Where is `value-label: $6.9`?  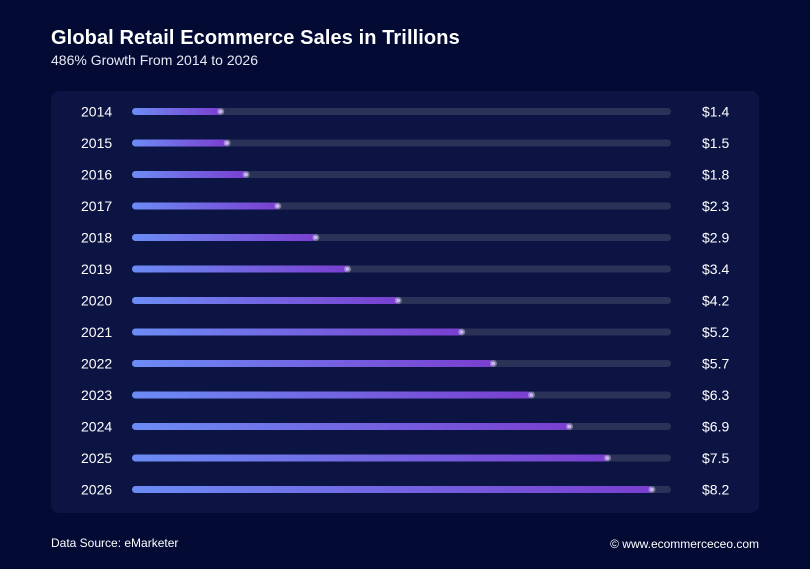
value-label: $6.9 is located at coordinates (715, 427).